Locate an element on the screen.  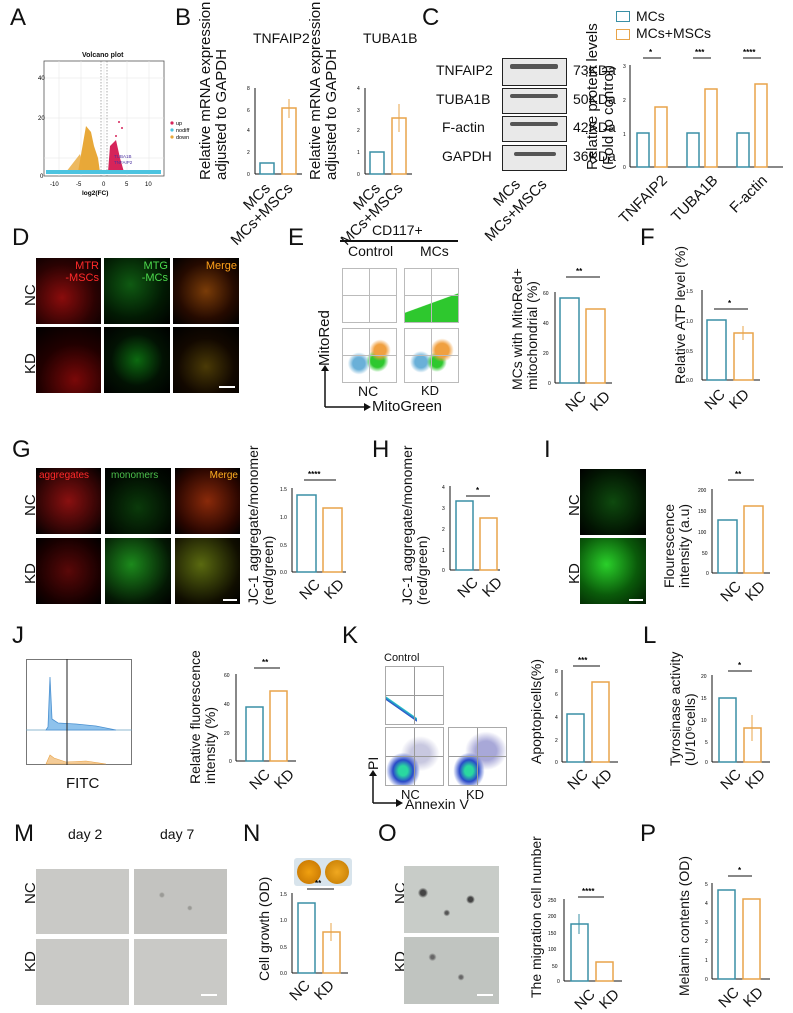
panel-label-p: P is located at coordinates (648, 833).